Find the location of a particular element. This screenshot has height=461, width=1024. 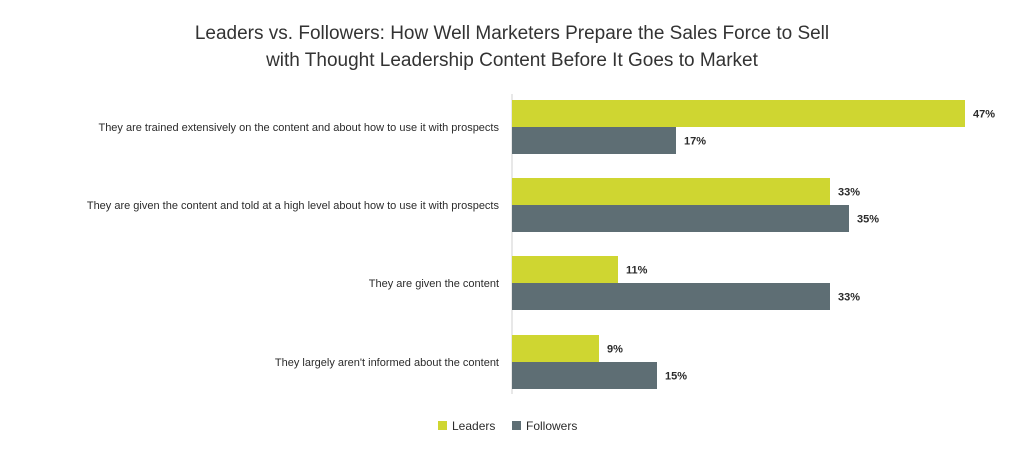

data-label: 9% is located at coordinates (615, 350).